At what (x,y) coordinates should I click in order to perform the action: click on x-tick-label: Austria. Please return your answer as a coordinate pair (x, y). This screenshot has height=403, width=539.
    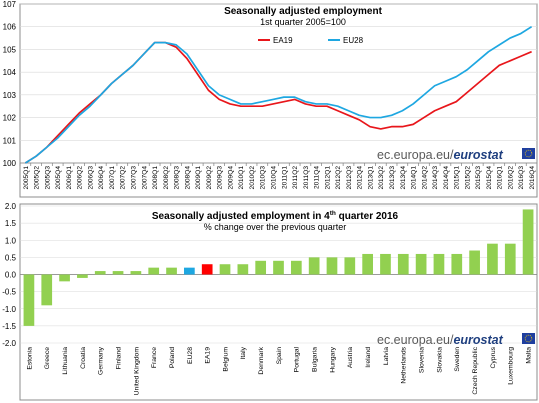
    Looking at the image, I should click on (350, 357).